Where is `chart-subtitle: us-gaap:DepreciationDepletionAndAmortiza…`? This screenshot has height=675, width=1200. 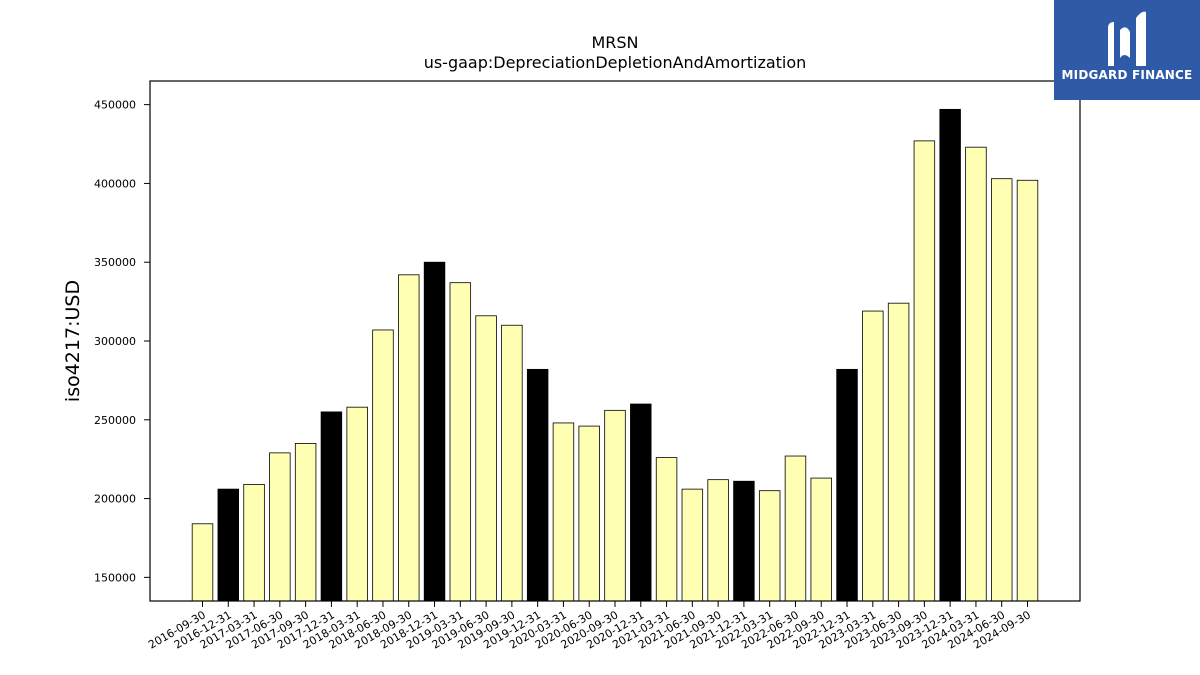 chart-subtitle: us-gaap:DepreciationDepletionAndAmortiza… is located at coordinates (615, 62).